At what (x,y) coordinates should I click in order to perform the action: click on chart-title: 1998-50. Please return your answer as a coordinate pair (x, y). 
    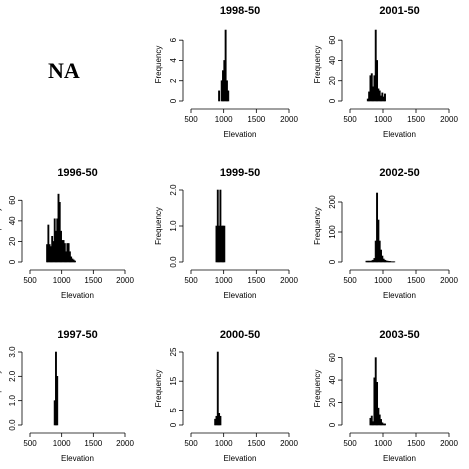
    Looking at the image, I should click on (240, 11).